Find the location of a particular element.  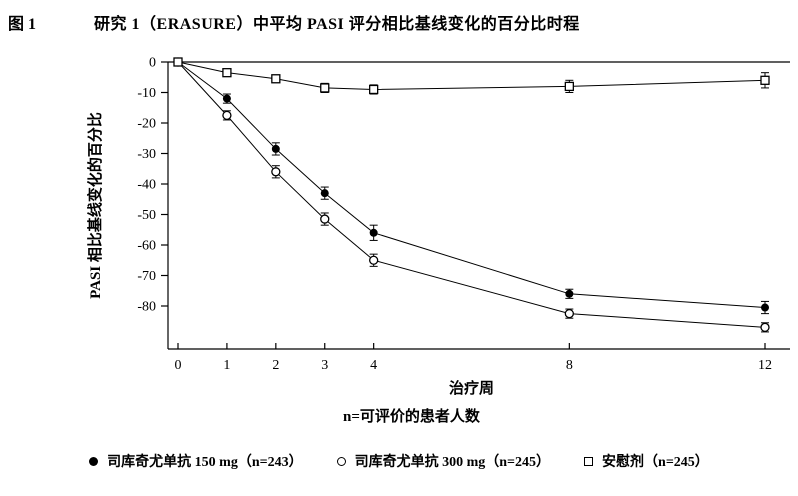

x-axis-title: 治疗周 is located at coordinates (471, 388).